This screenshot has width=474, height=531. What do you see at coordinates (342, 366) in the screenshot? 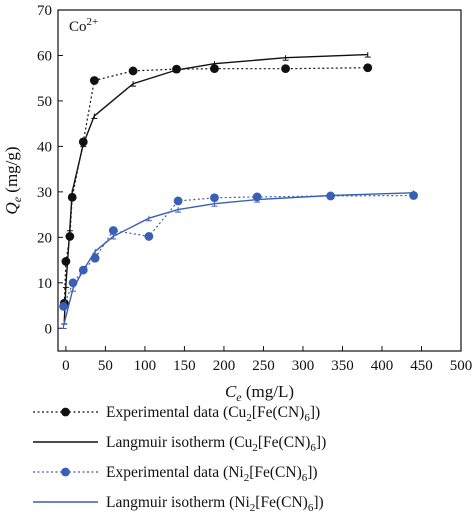
I see `x-tick-label: 350` at bounding box center [342, 366].